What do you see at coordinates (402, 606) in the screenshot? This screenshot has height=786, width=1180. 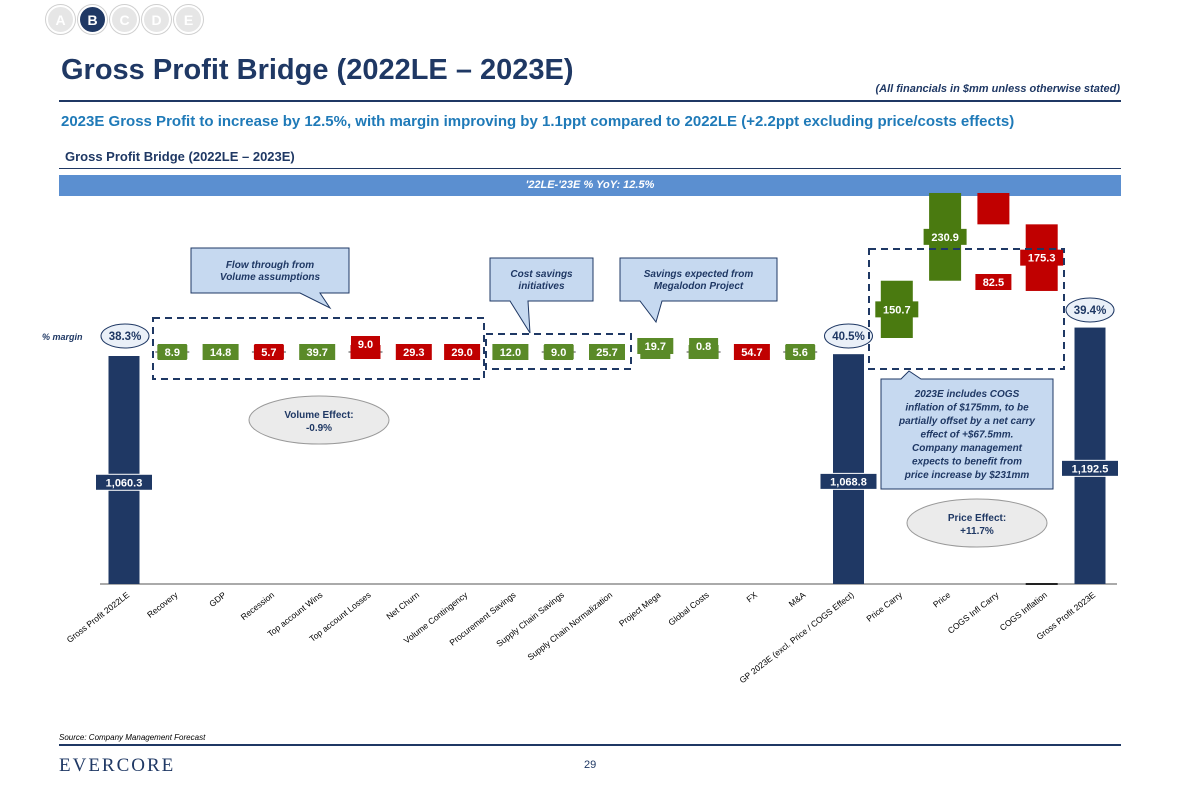 I see `category-label-net-churn: Net Churn` at bounding box center [402, 606].